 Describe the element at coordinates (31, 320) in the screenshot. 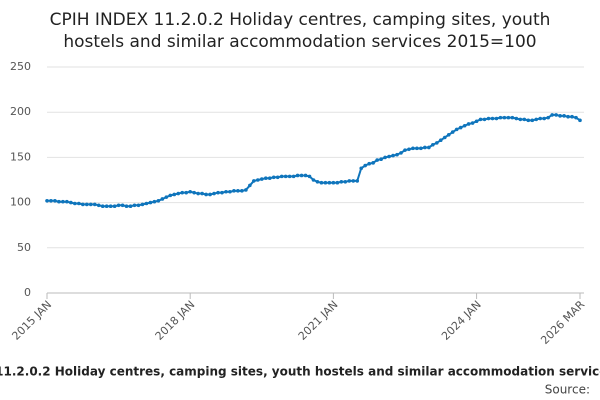

I see `x-tick-label: 2015 JAN` at that location.